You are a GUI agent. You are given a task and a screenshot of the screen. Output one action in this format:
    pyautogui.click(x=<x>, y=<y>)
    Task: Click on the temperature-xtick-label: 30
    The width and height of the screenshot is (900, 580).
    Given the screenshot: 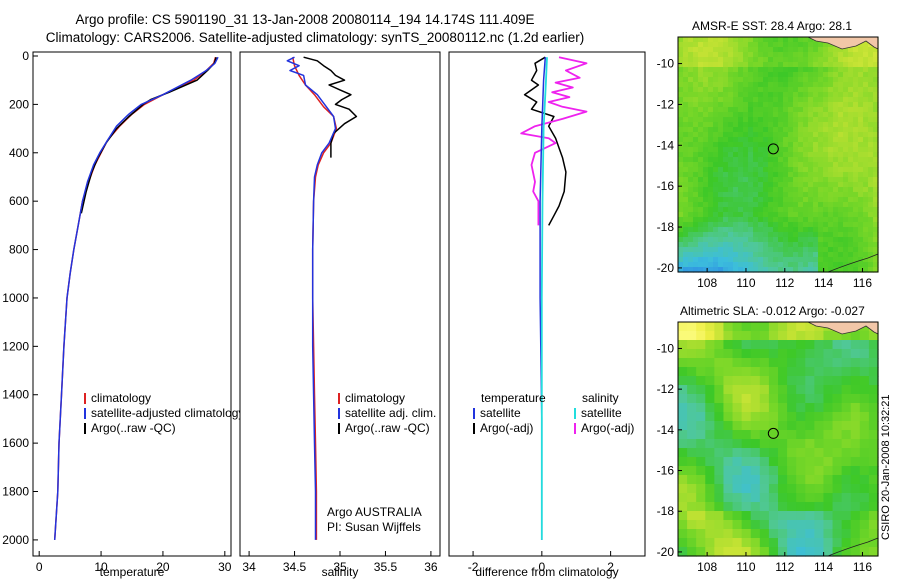 What is the action you would take?
    pyautogui.click(x=225, y=567)
    